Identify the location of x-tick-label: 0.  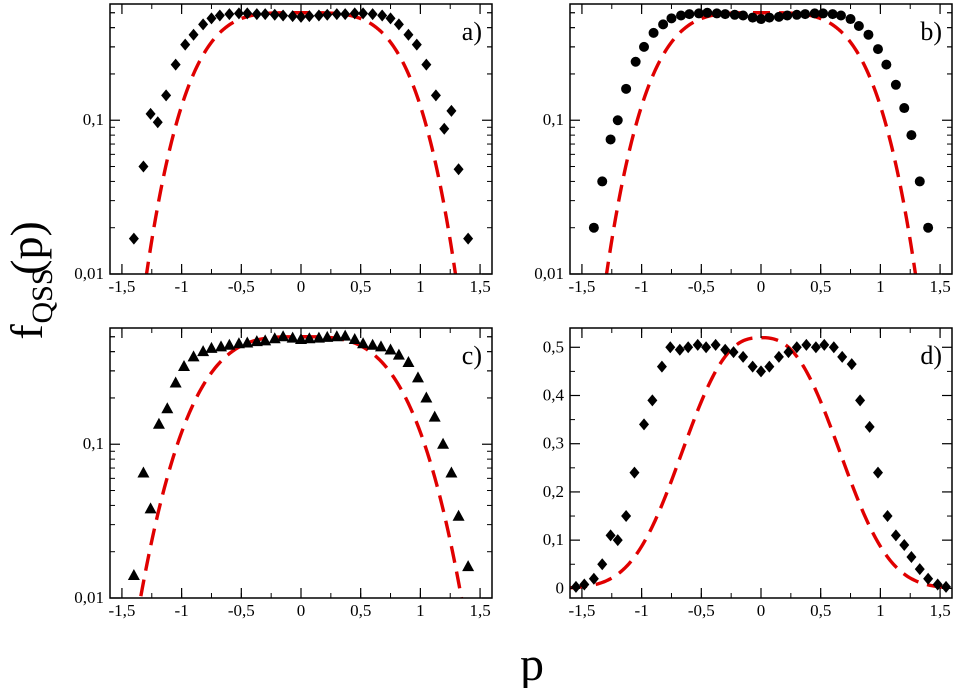
(761, 610).